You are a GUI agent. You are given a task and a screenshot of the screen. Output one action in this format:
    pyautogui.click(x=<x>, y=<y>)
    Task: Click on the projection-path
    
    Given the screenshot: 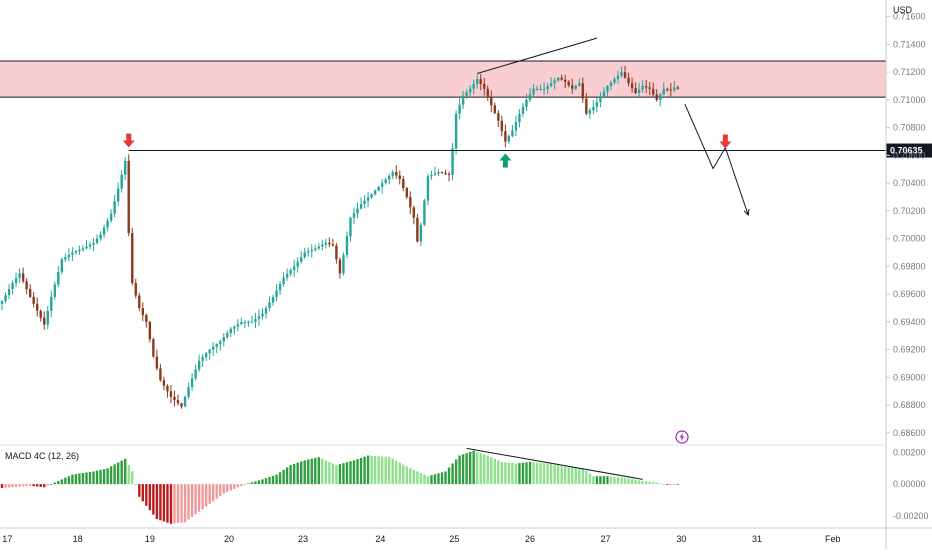 What is the action you would take?
    pyautogui.click(x=716, y=159)
    